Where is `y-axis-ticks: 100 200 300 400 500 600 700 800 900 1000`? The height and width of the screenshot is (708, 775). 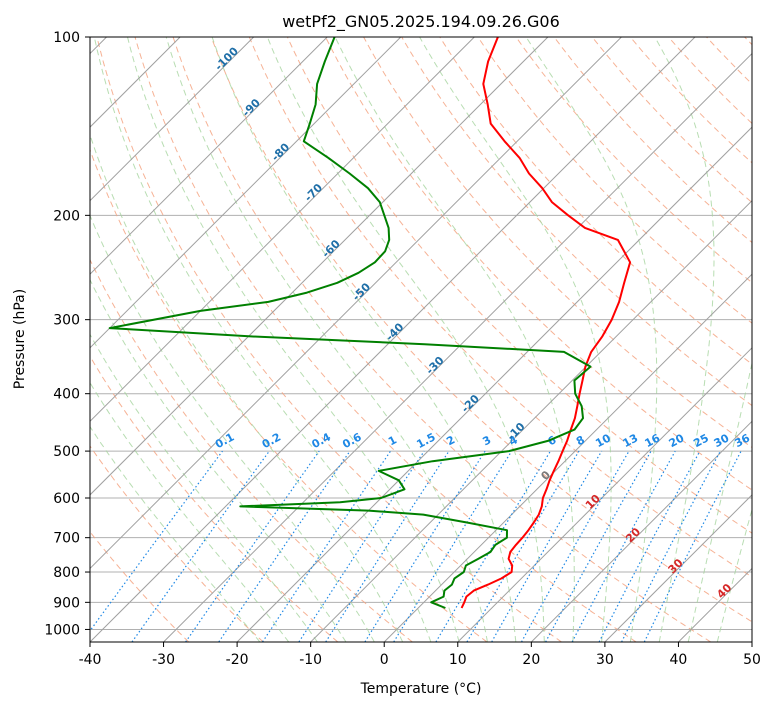 y-axis-ticks: 100 200 300 400 500 600 700 800 900 1000 is located at coordinates (67, 334).